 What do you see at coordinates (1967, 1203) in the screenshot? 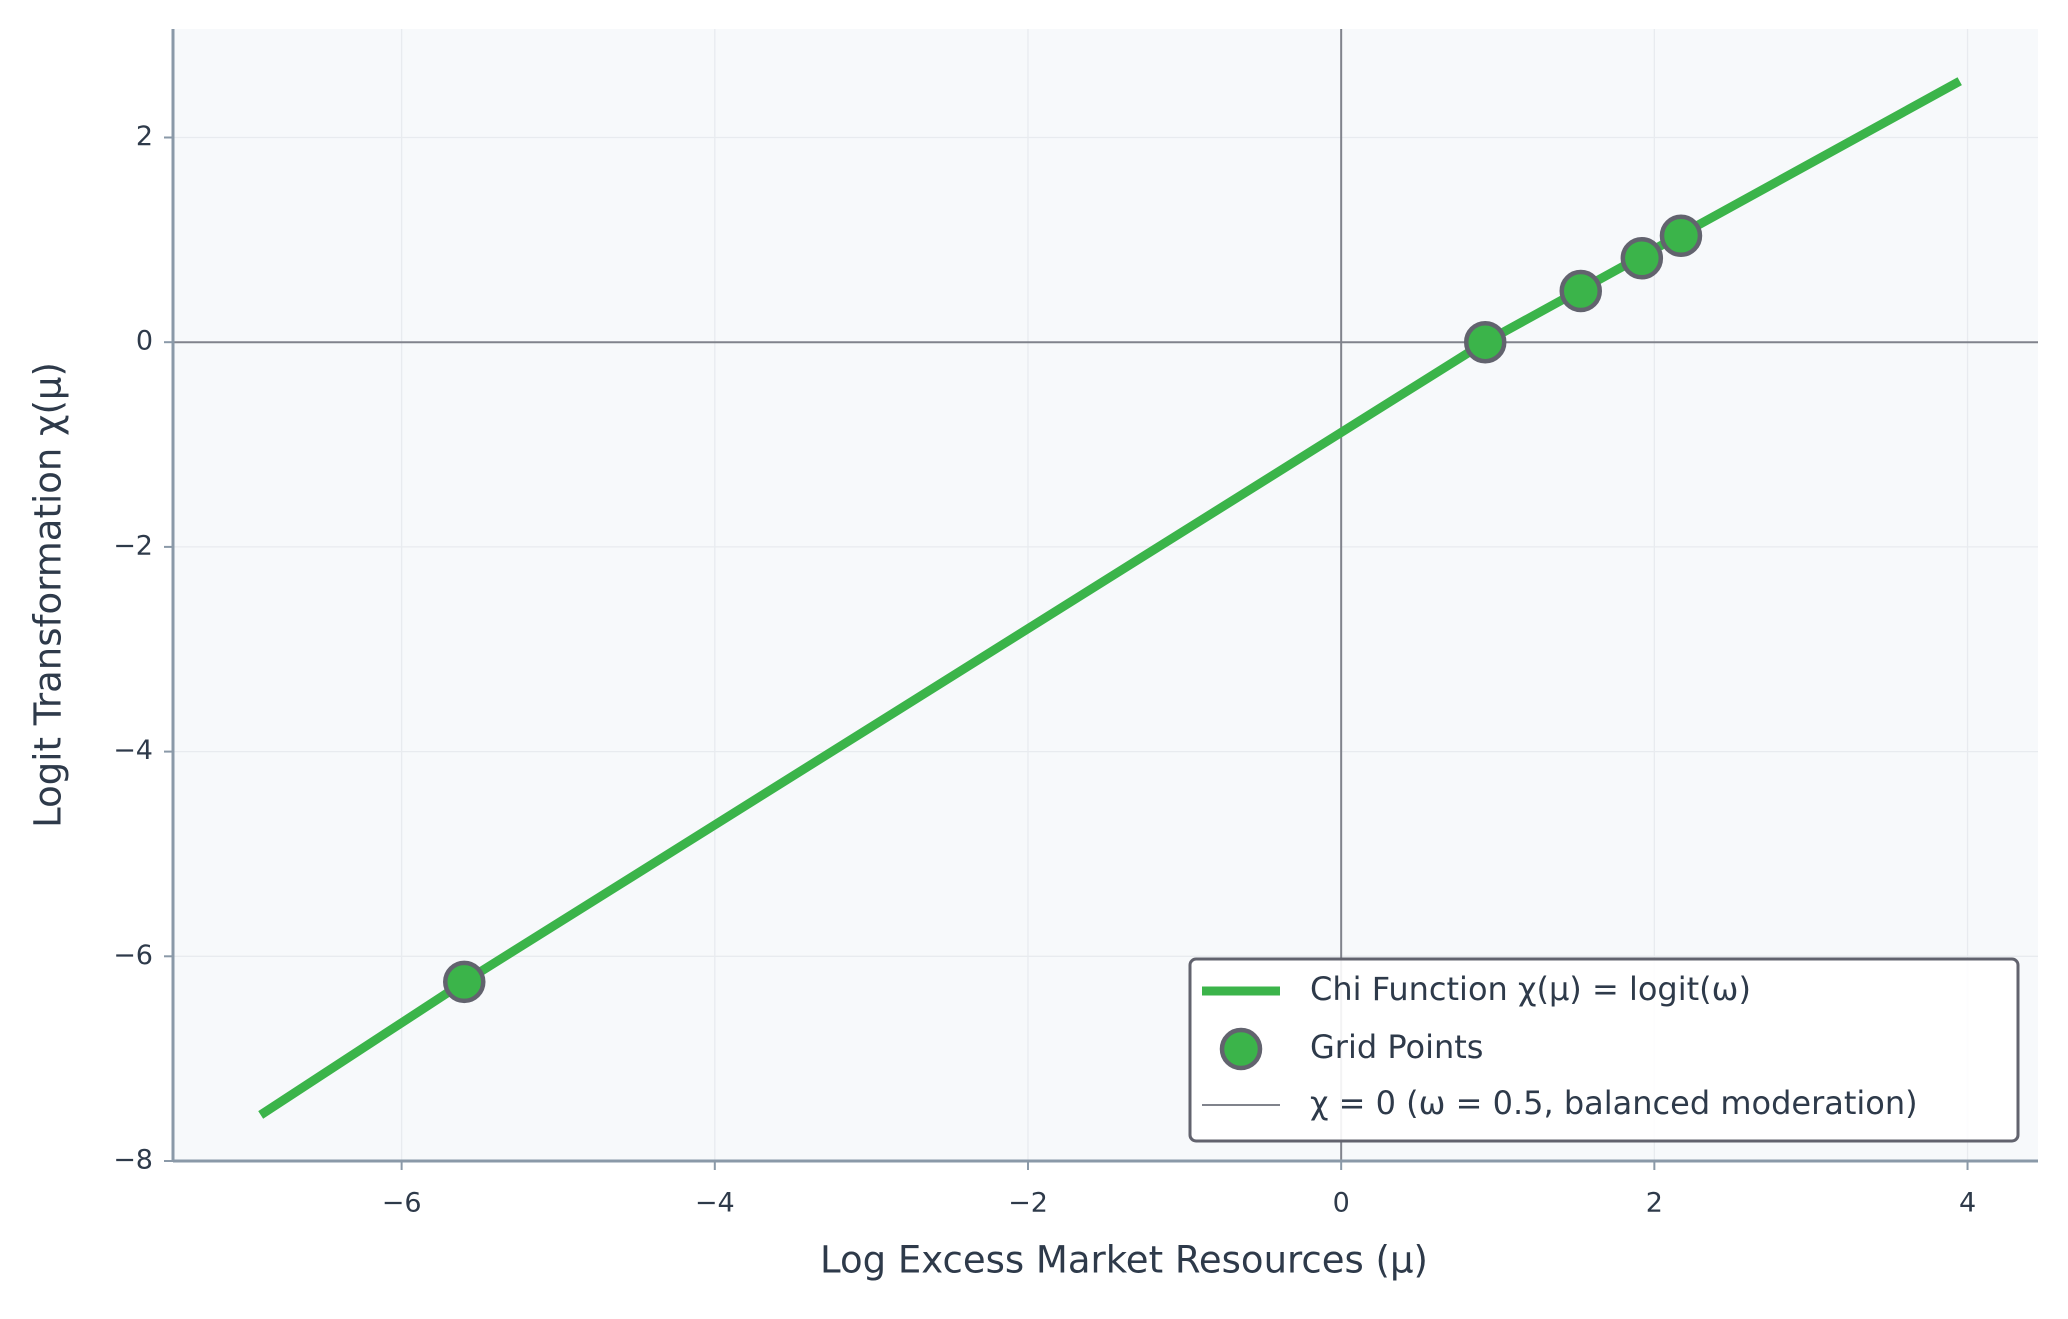
I see `x-tick-label: 4` at bounding box center [1967, 1203].